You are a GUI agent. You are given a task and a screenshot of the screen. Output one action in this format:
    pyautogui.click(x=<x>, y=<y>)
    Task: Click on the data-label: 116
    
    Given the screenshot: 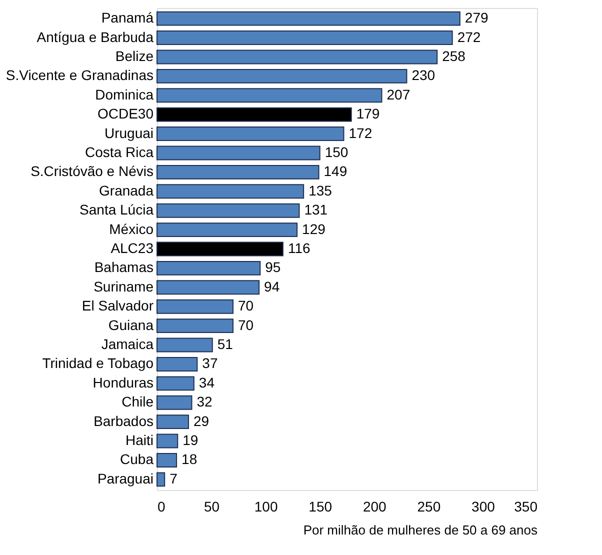 What is the action you would take?
    pyautogui.click(x=299, y=248)
    